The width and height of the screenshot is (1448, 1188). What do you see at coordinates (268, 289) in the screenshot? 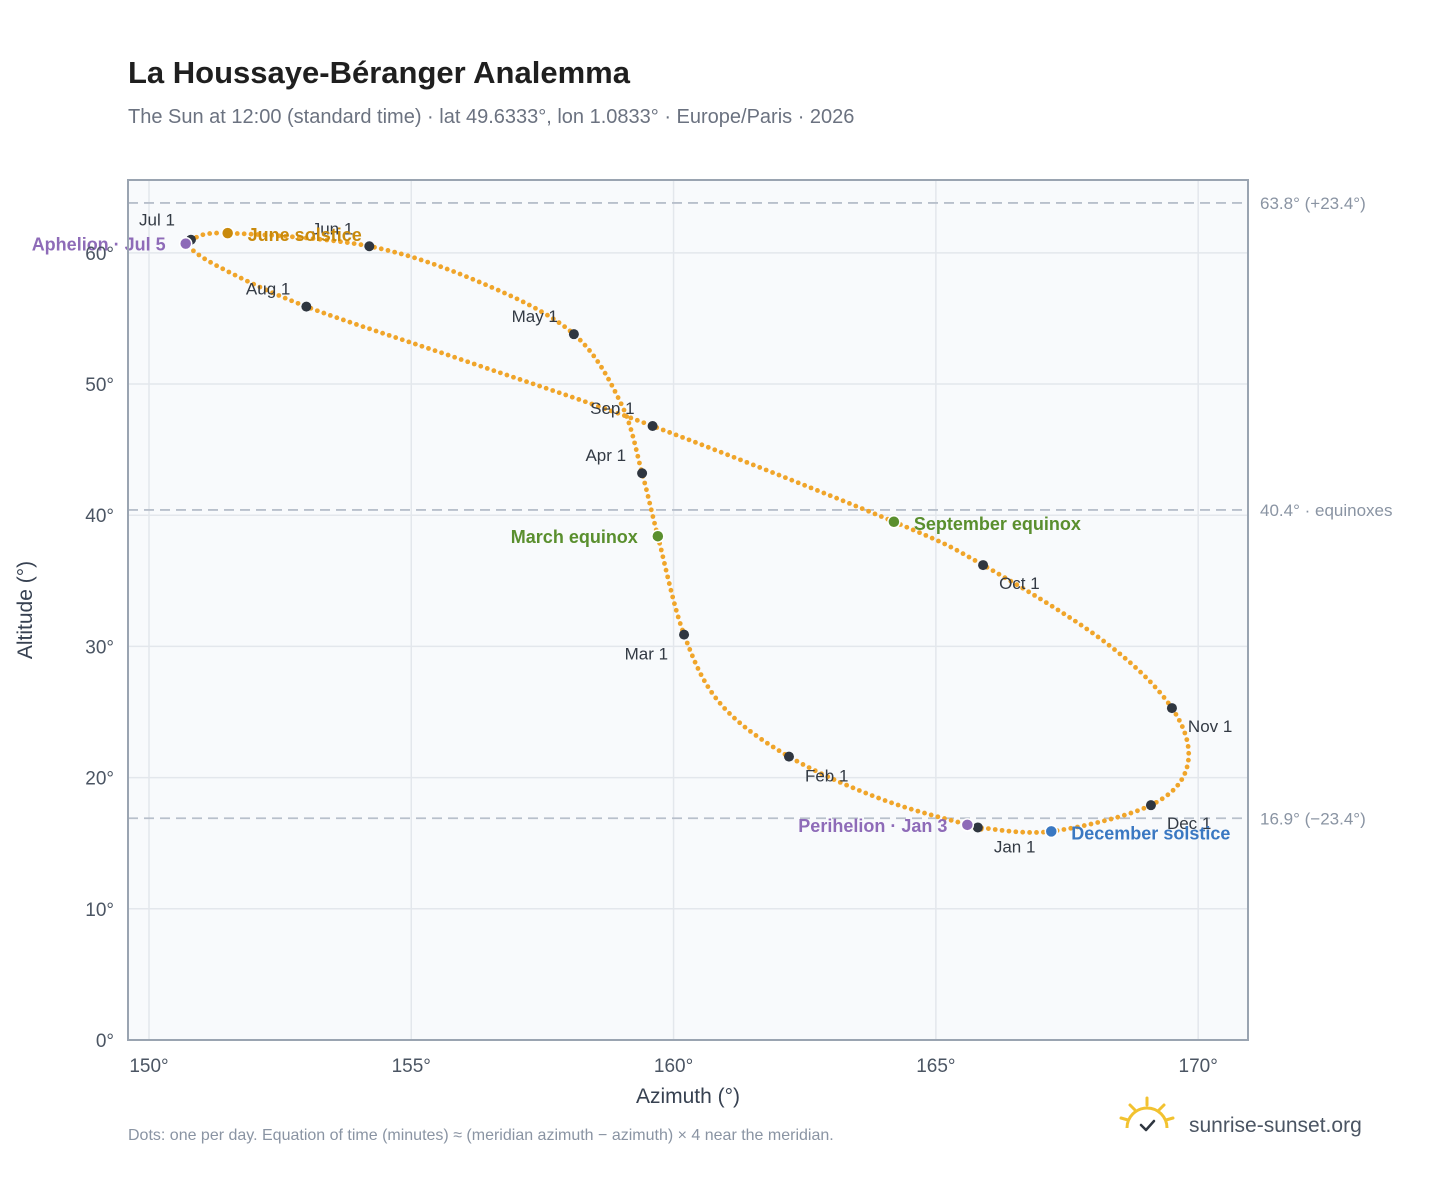
I see `month-label: Aug 1` at bounding box center [268, 289].